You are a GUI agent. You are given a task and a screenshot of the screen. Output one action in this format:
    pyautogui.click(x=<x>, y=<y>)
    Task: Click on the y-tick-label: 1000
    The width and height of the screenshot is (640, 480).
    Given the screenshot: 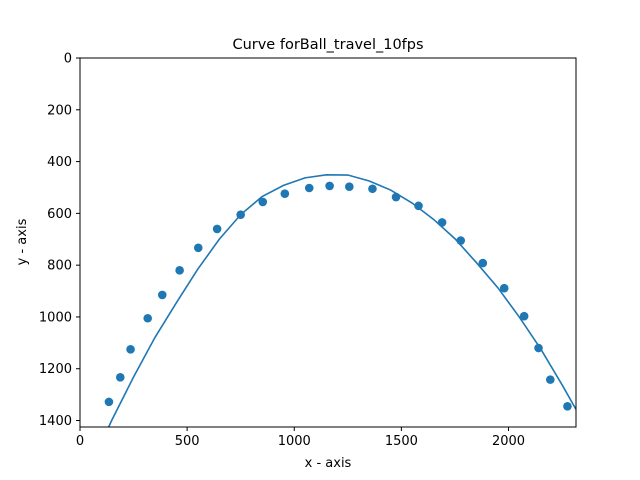 What is the action you would take?
    pyautogui.click(x=55, y=317)
    